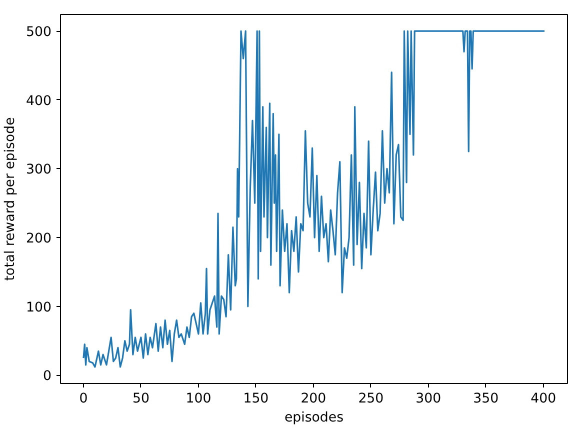 The height and width of the screenshot is (428, 585). I want to click on y-tick-label: 100, so click(39, 308).